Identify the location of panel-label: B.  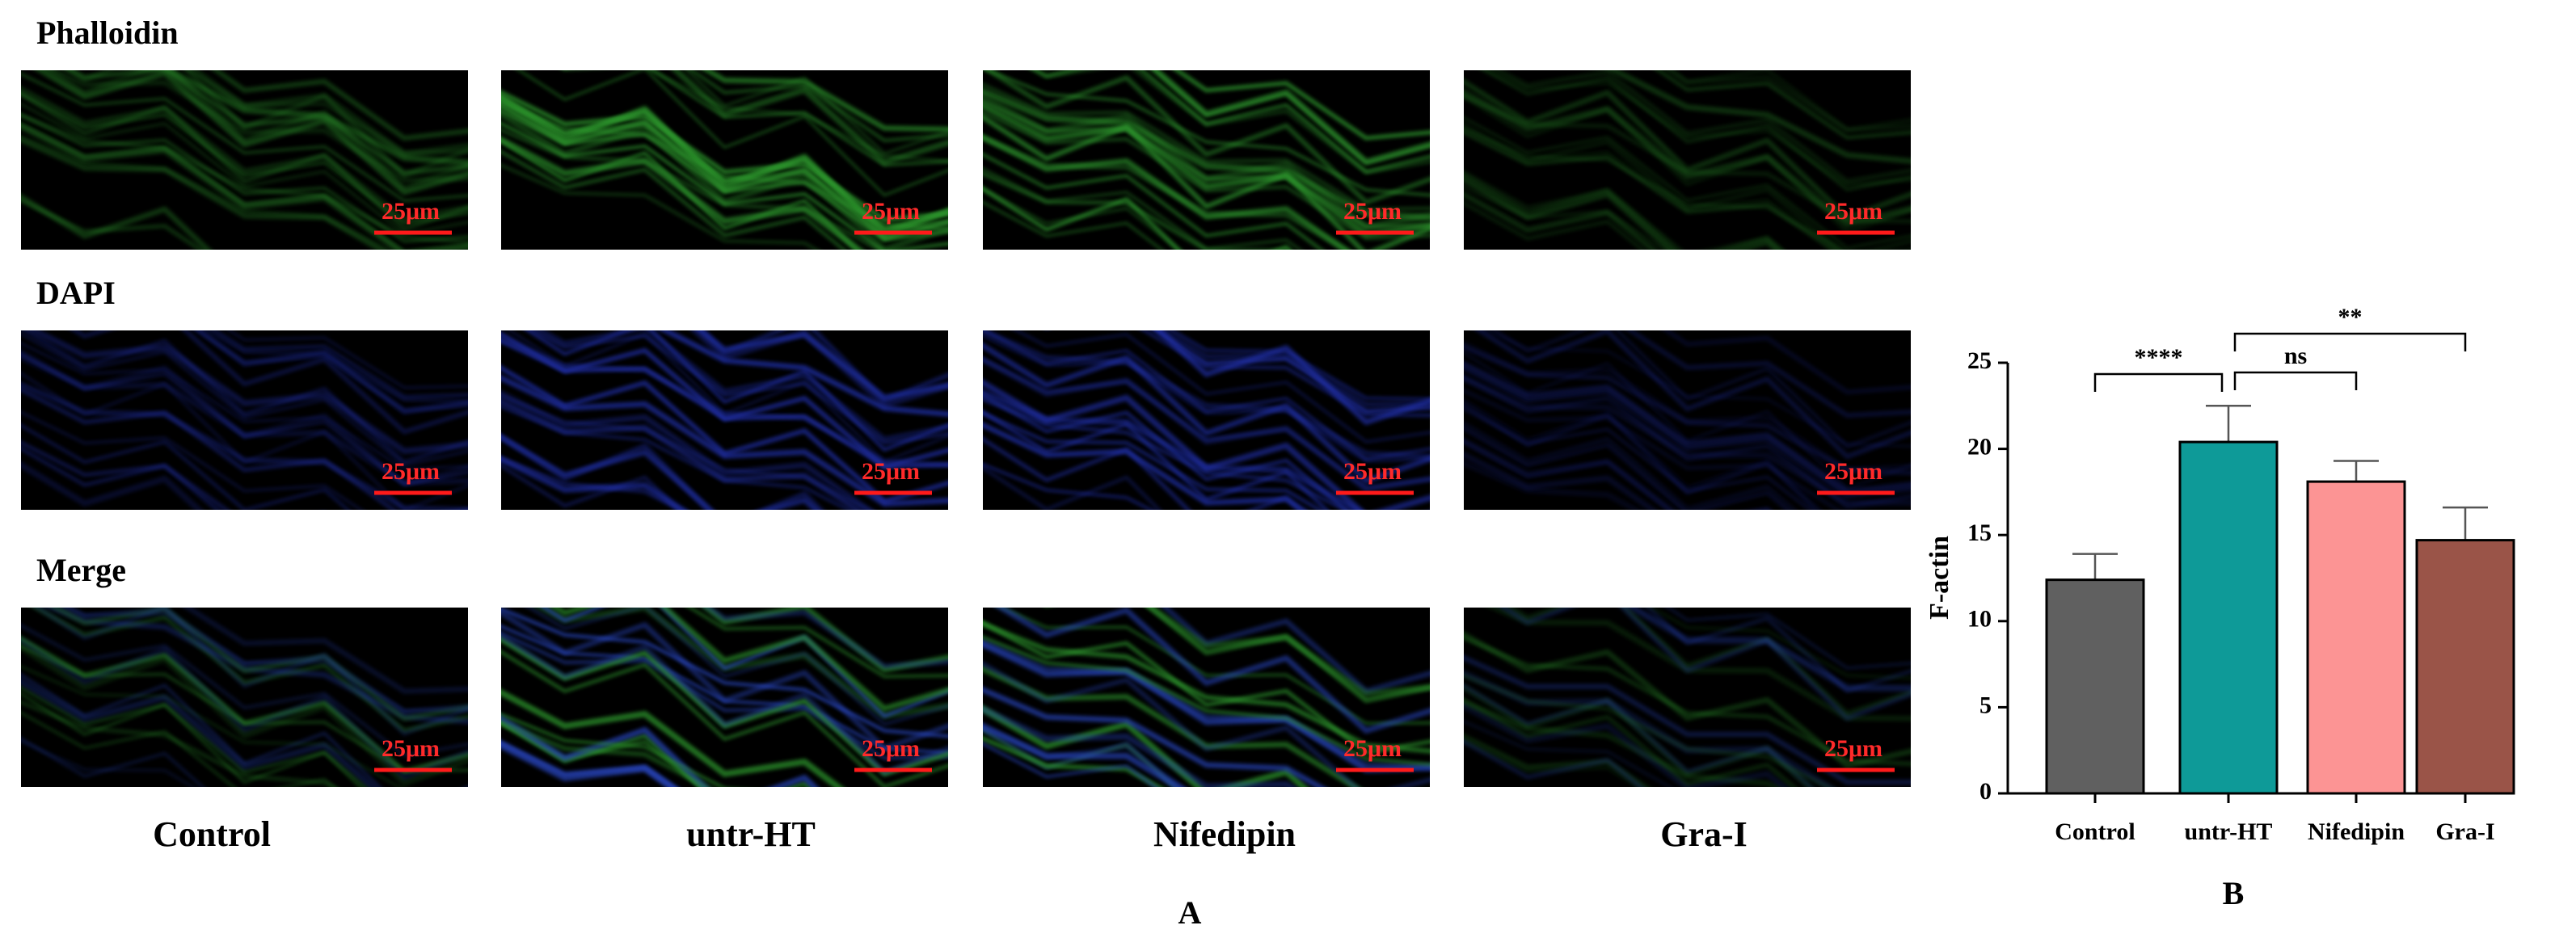
(2234, 893).